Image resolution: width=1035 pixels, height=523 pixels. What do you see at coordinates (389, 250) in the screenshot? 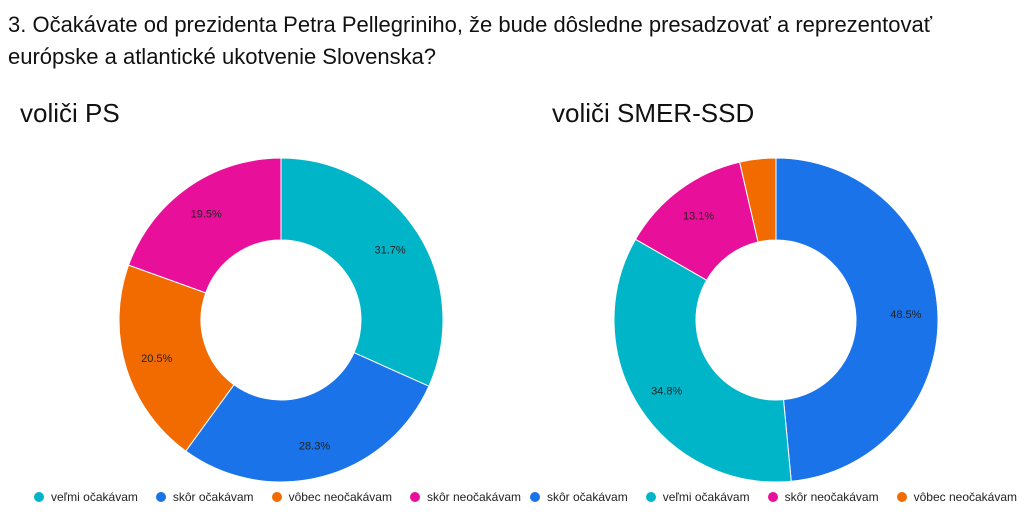
I see `data-label-velmi-ocakavam: 31.7%` at bounding box center [389, 250].